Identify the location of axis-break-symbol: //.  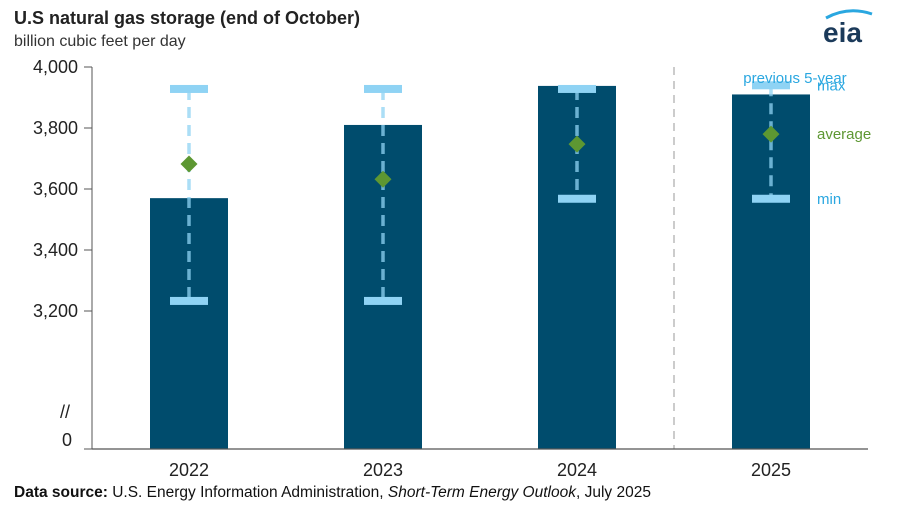
(65, 412).